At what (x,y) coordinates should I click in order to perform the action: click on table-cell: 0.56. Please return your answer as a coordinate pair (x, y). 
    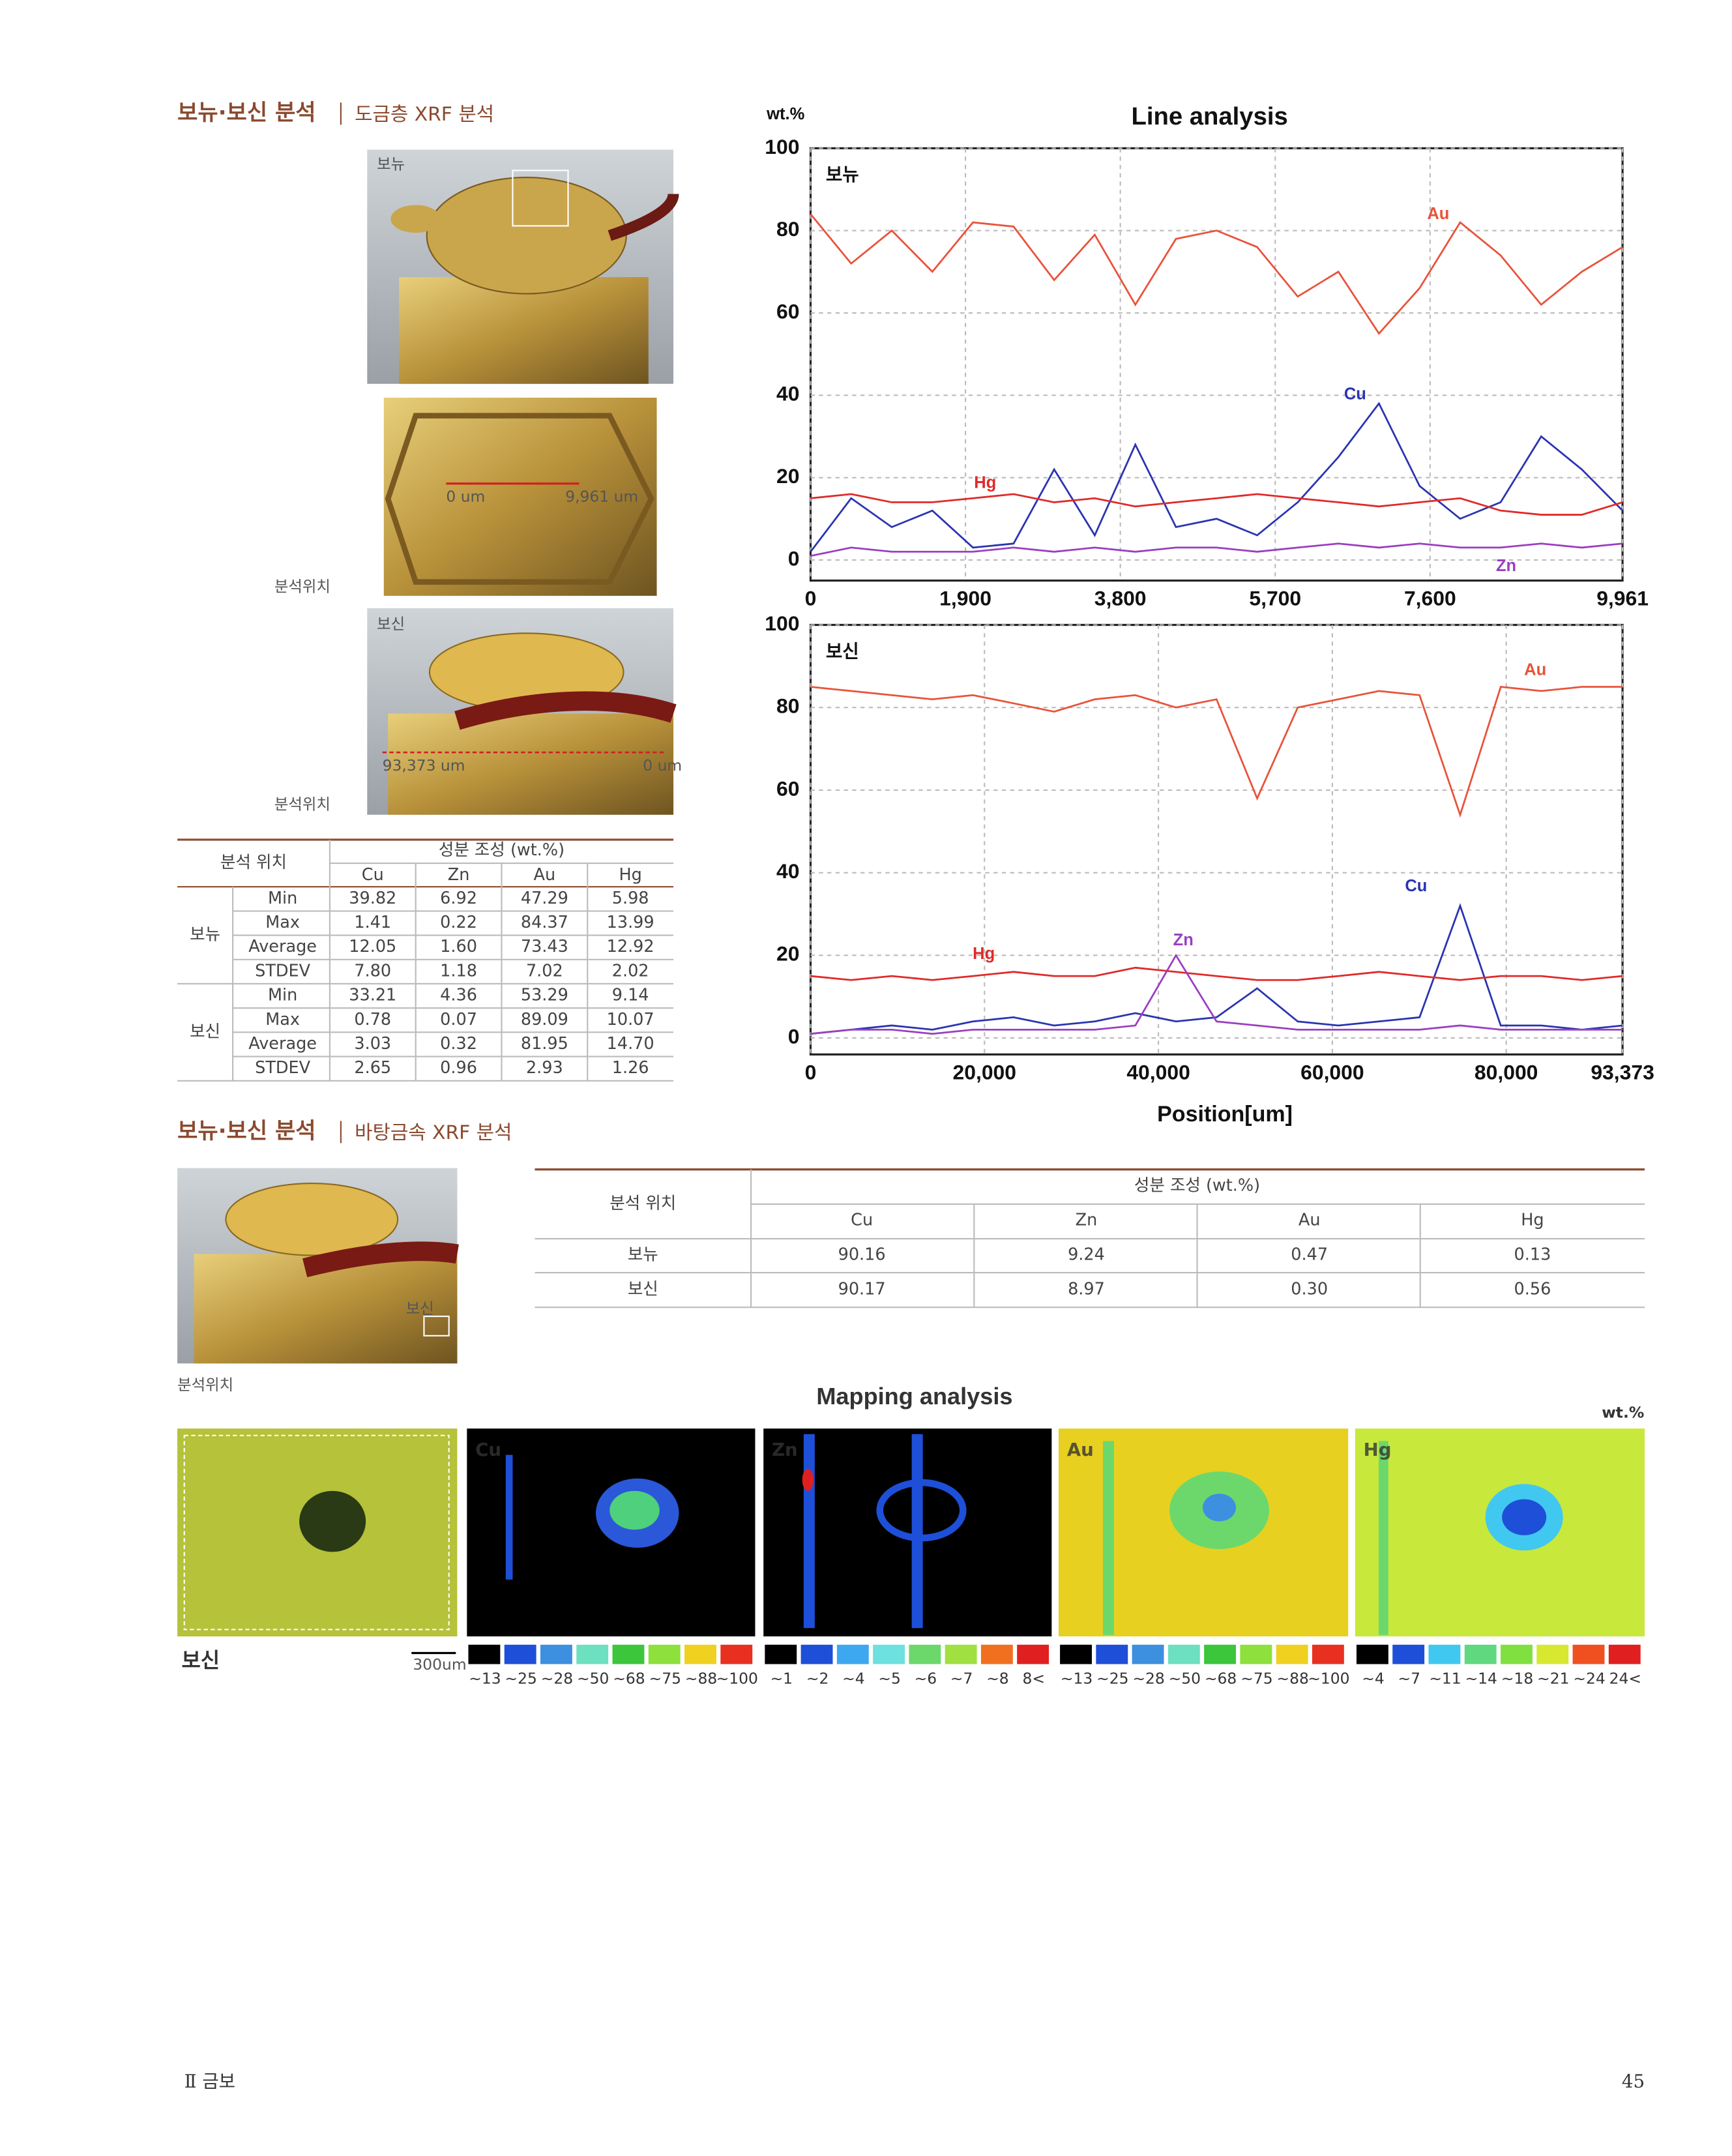
    Looking at the image, I should click on (1533, 1289).